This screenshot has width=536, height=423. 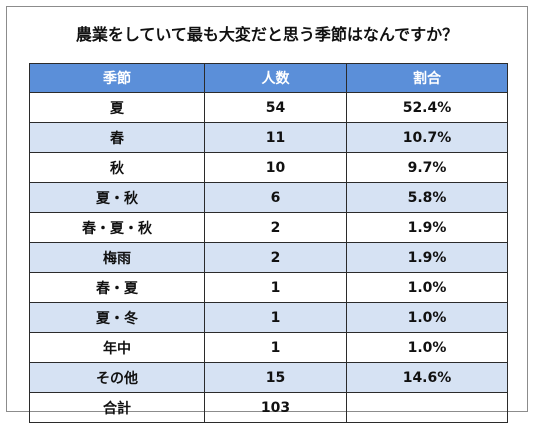 What do you see at coordinates (427, 377) in the screenshot?
I see `cell-ratio: 14.6%` at bounding box center [427, 377].